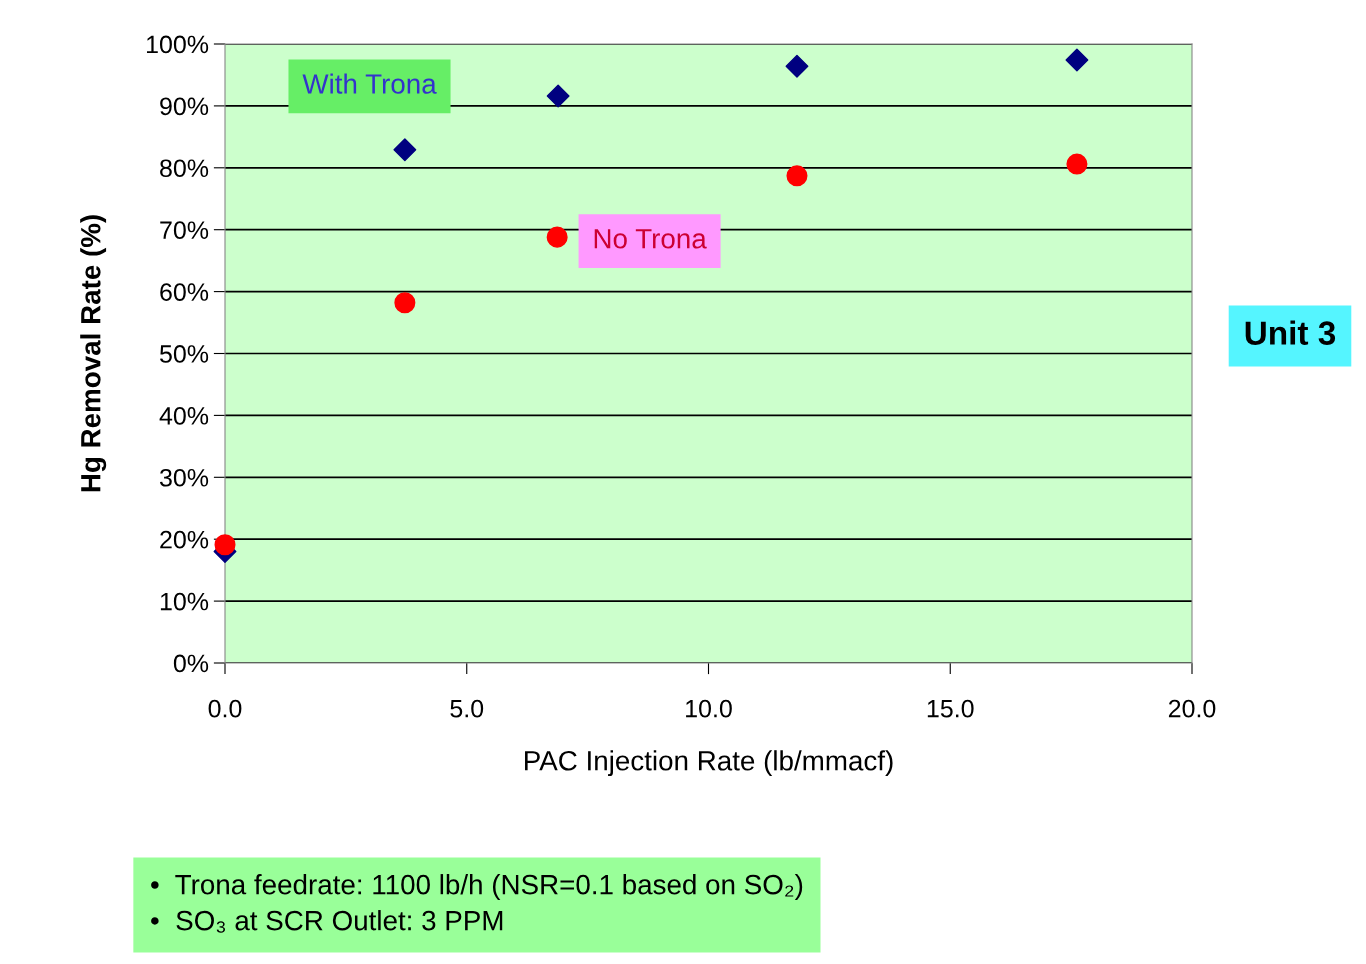 The width and height of the screenshot is (1366, 964). I want to click on y-tick-label: 90%, so click(184, 106).